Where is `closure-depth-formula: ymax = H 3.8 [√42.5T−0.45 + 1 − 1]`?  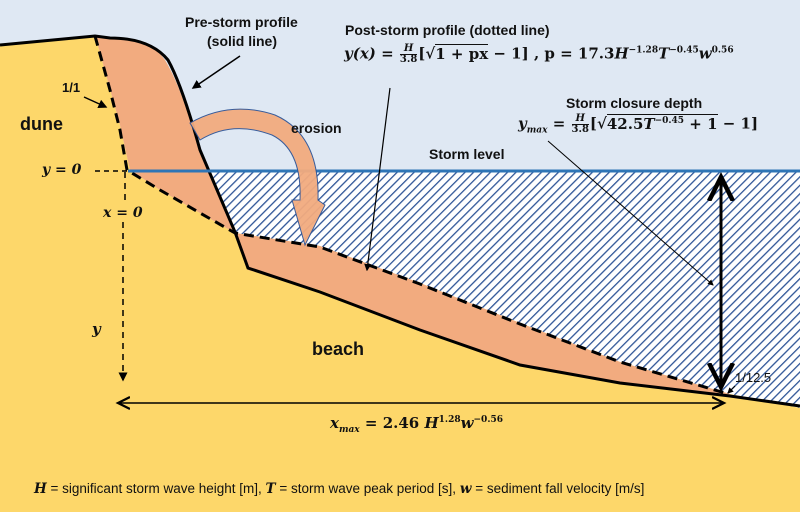 closure-depth-formula: ymax = H 3.8 [√42.5T−0.45 + 1 − 1] is located at coordinates (638, 124).